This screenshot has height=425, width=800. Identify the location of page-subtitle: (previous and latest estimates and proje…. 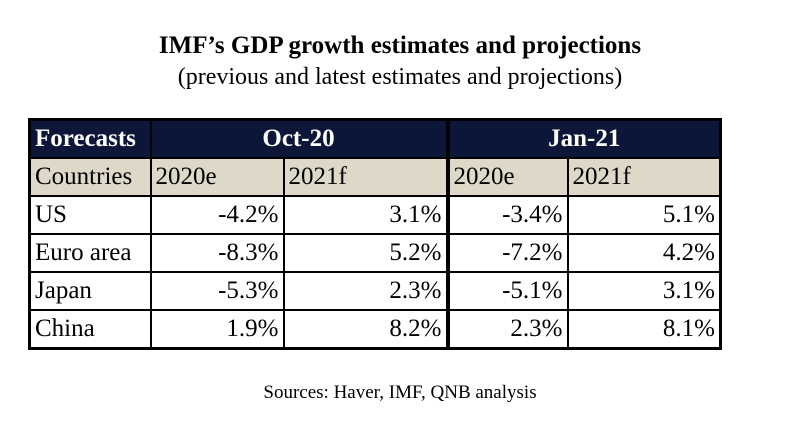
(400, 77).